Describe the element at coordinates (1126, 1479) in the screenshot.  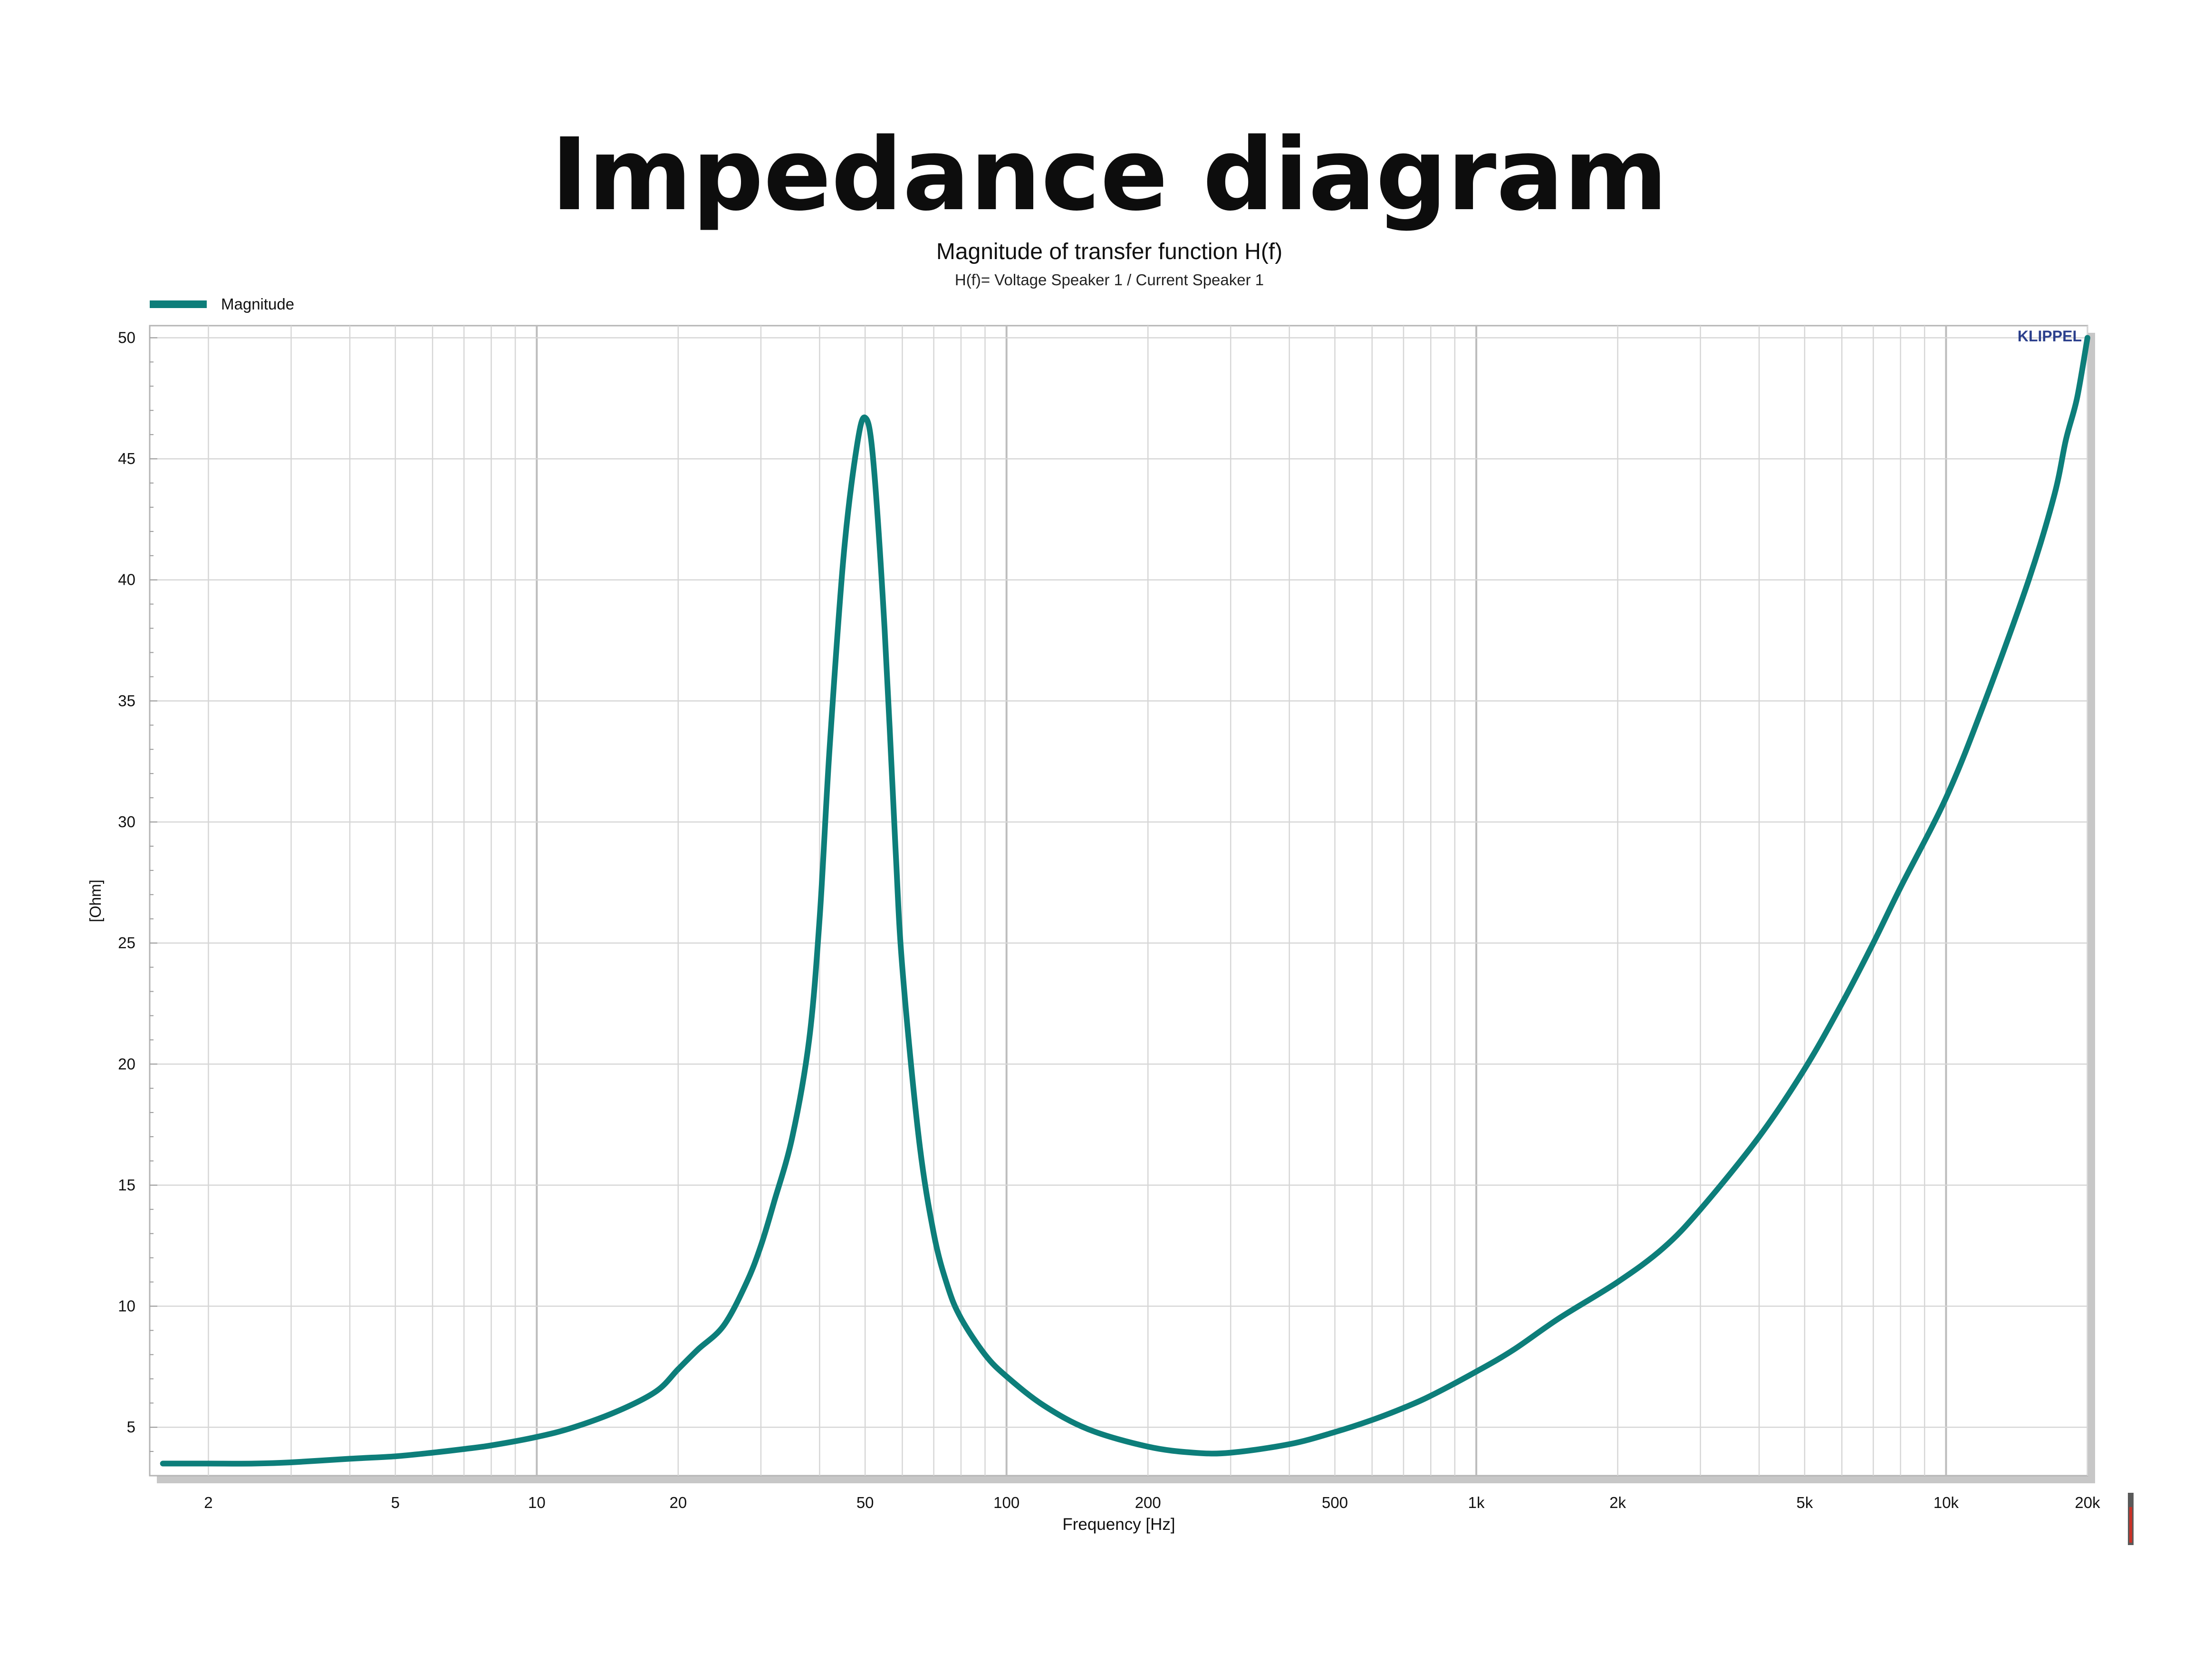
I see `plot-shadow-bottom` at that location.